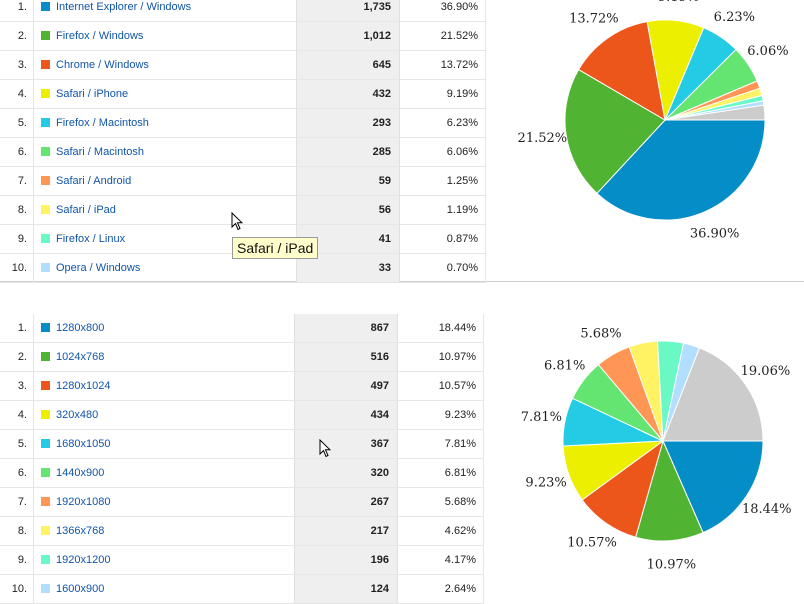 Image resolution: width=804 pixels, height=604 pixels. I want to click on row-value: 124, so click(346, 589).